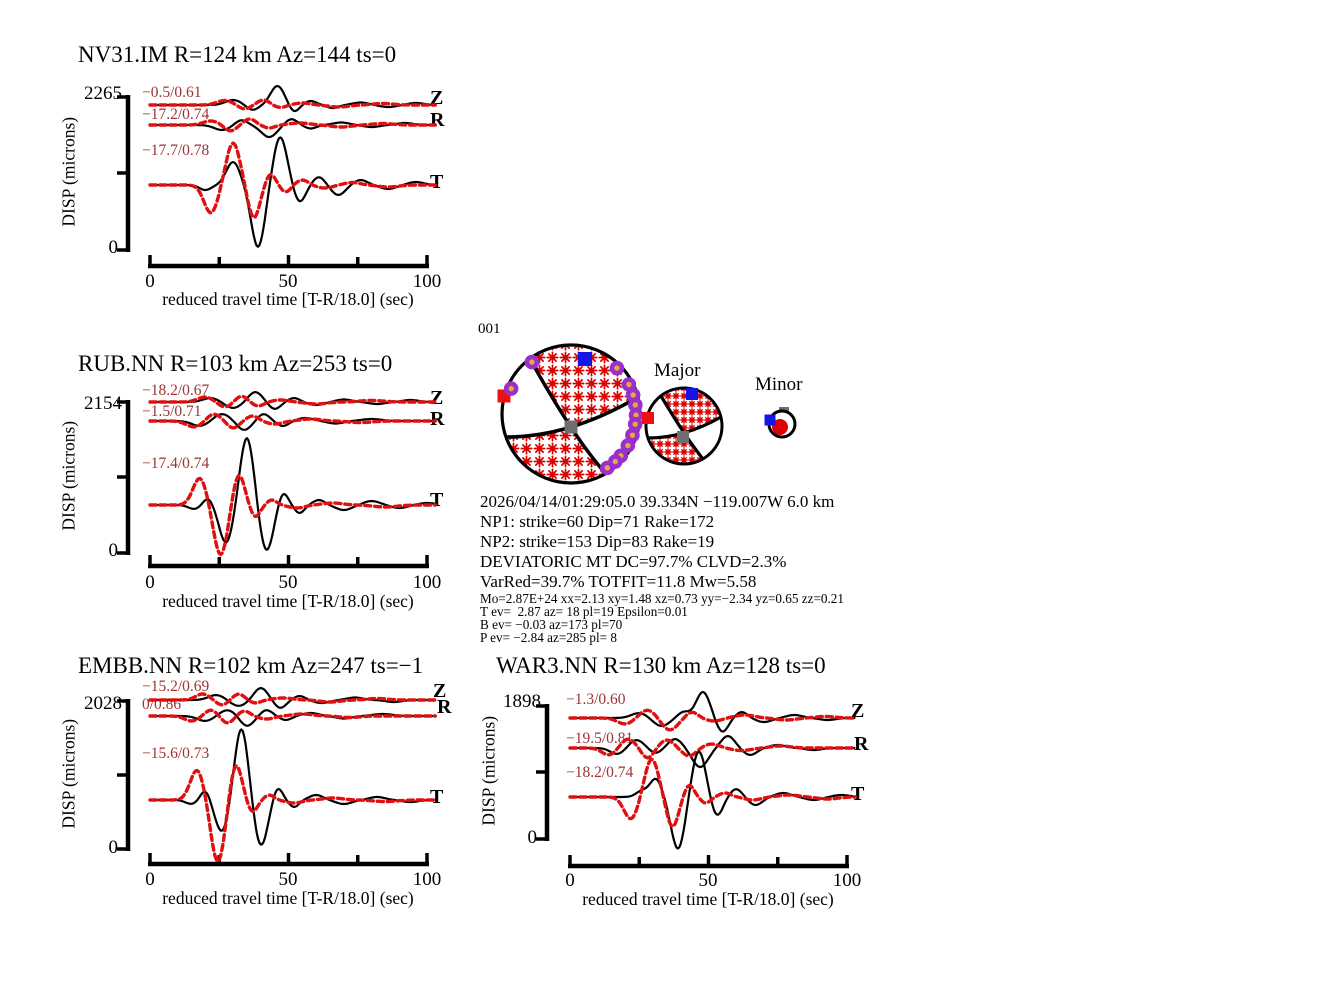 The width and height of the screenshot is (1334, 1000). Describe the element at coordinates (597, 541) in the screenshot. I see `np2-line: NP2: strike=153 Dip=83 Rake=19` at that location.